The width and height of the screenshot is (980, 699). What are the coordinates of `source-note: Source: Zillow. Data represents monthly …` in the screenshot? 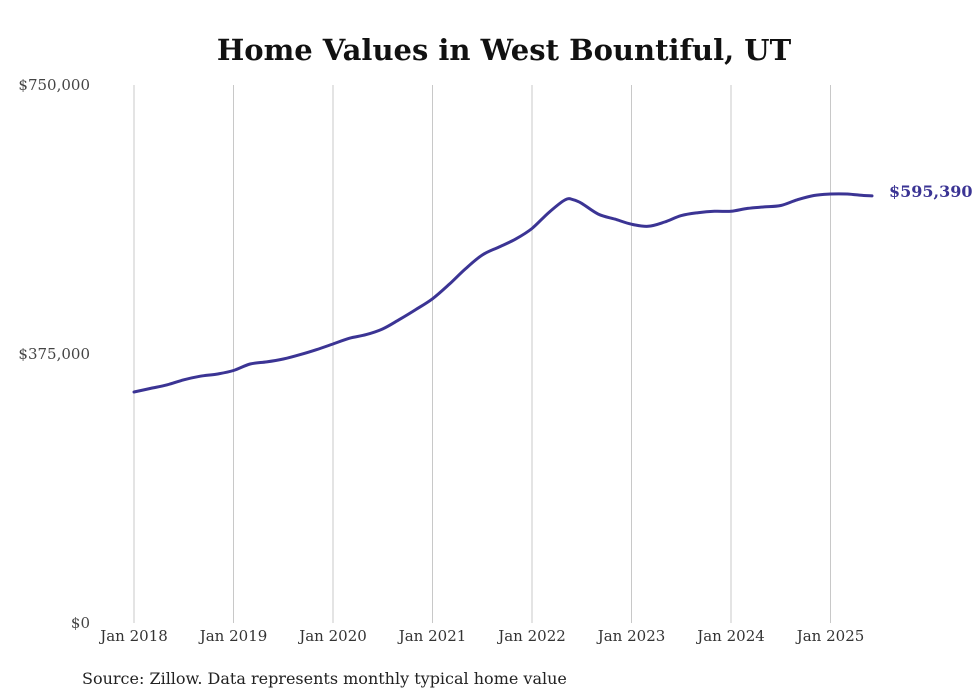 It's located at (324, 678).